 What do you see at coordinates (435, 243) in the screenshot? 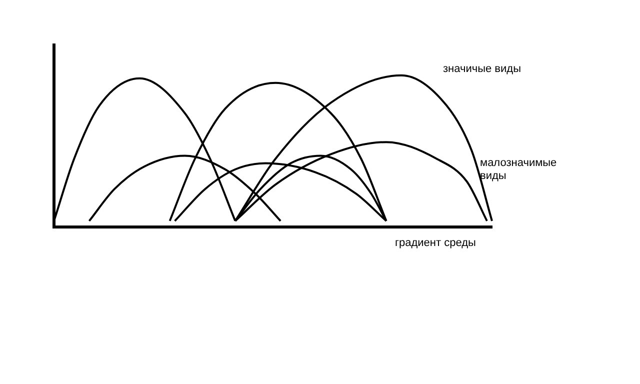
I see `x-axis-title: градиент среды` at bounding box center [435, 243].